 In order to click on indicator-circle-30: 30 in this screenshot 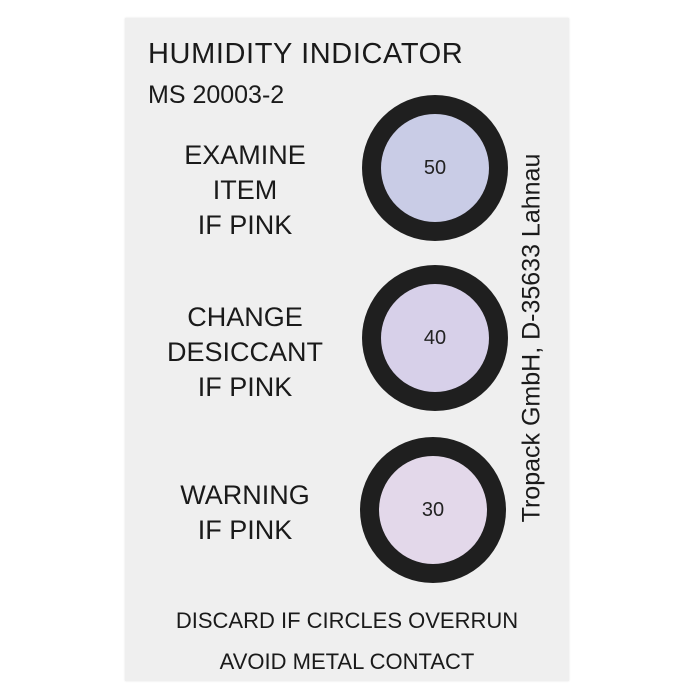, I will do `click(433, 510)`.